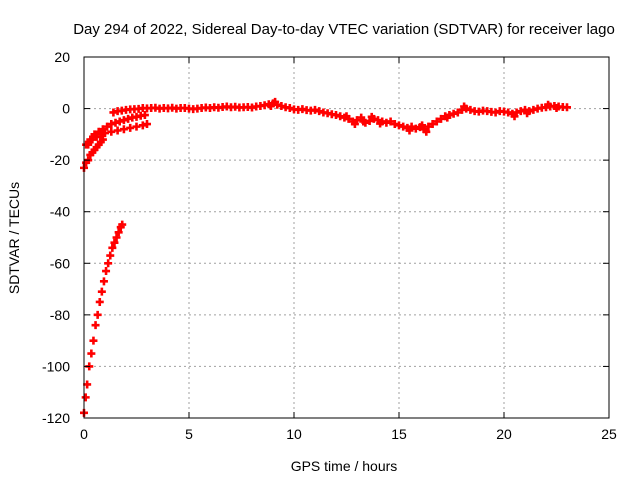 The height and width of the screenshot is (480, 640). I want to click on x-tick-label: 10, so click(294, 434).